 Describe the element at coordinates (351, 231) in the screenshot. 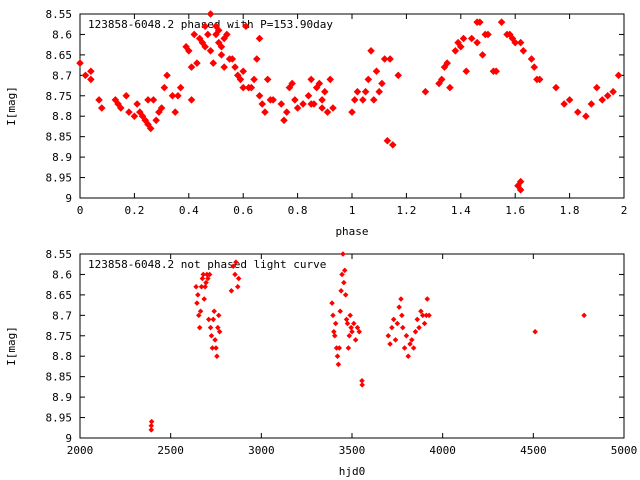

I see `x-axis-label: phase` at that location.